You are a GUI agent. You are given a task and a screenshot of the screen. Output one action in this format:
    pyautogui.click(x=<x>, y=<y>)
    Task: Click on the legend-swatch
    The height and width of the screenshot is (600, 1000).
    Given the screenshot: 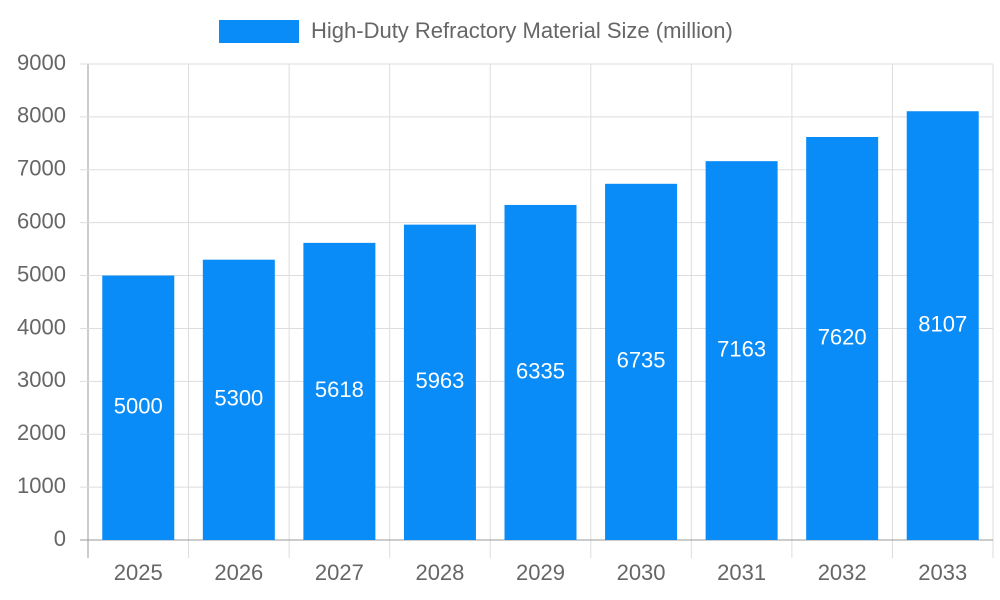 What is the action you would take?
    pyautogui.click(x=259, y=31)
    